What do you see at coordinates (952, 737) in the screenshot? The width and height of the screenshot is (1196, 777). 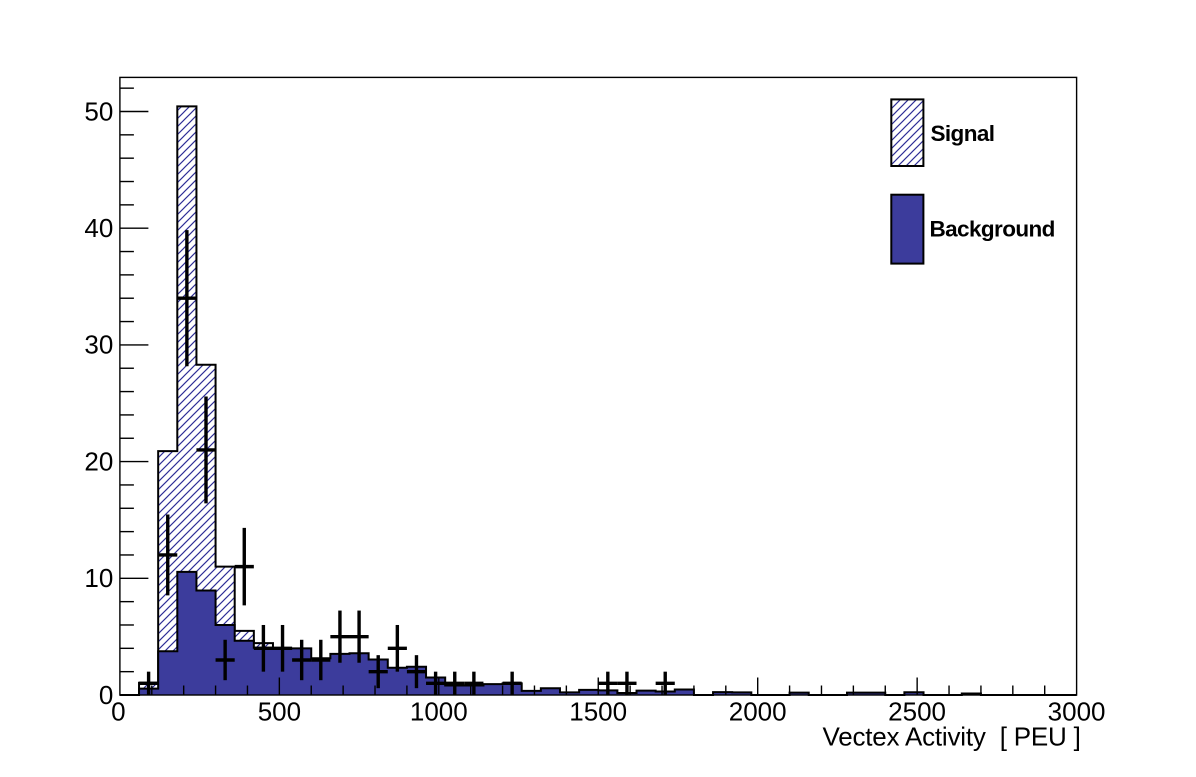 I see `svg-text: Vectex Activity [ PEU ]` at bounding box center [952, 737].